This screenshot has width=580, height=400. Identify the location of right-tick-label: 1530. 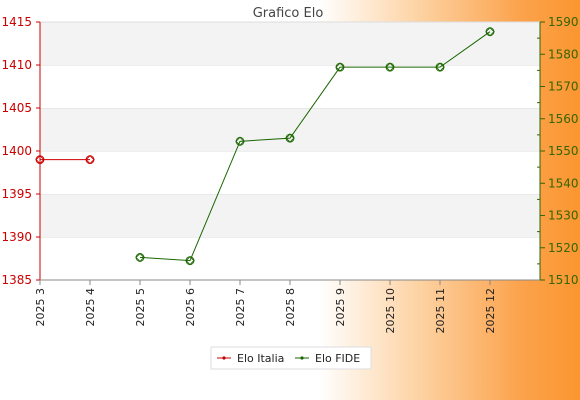
(563, 216).